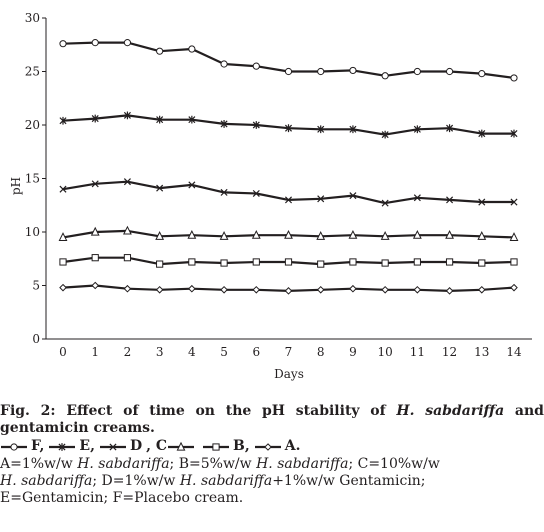 The height and width of the screenshot is (532, 544). What do you see at coordinates (38, 445) in the screenshot?
I see `legend-label: F,` at bounding box center [38, 445].